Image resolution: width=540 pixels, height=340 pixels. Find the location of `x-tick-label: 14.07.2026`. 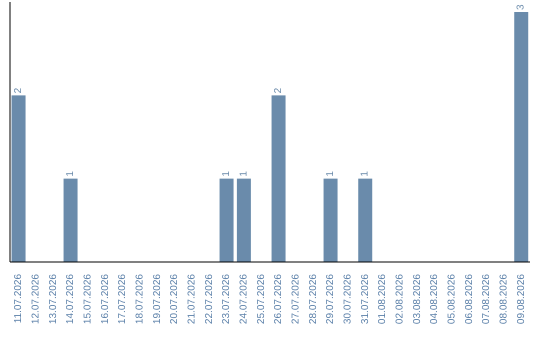

x-tick-label: 14.07.2026 is located at coordinates (70, 299).